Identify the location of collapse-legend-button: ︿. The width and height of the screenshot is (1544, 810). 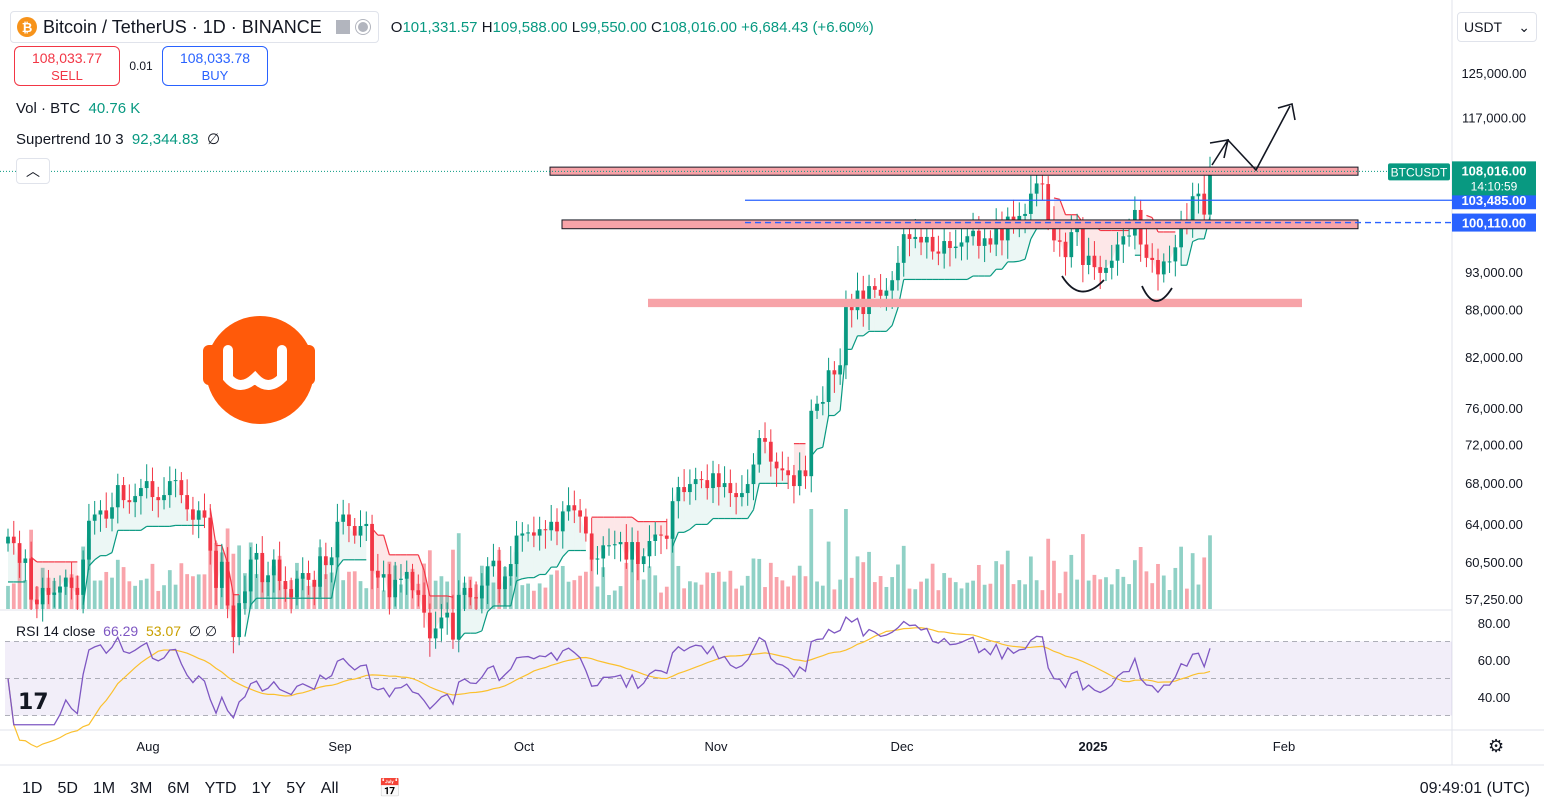
(33, 171).